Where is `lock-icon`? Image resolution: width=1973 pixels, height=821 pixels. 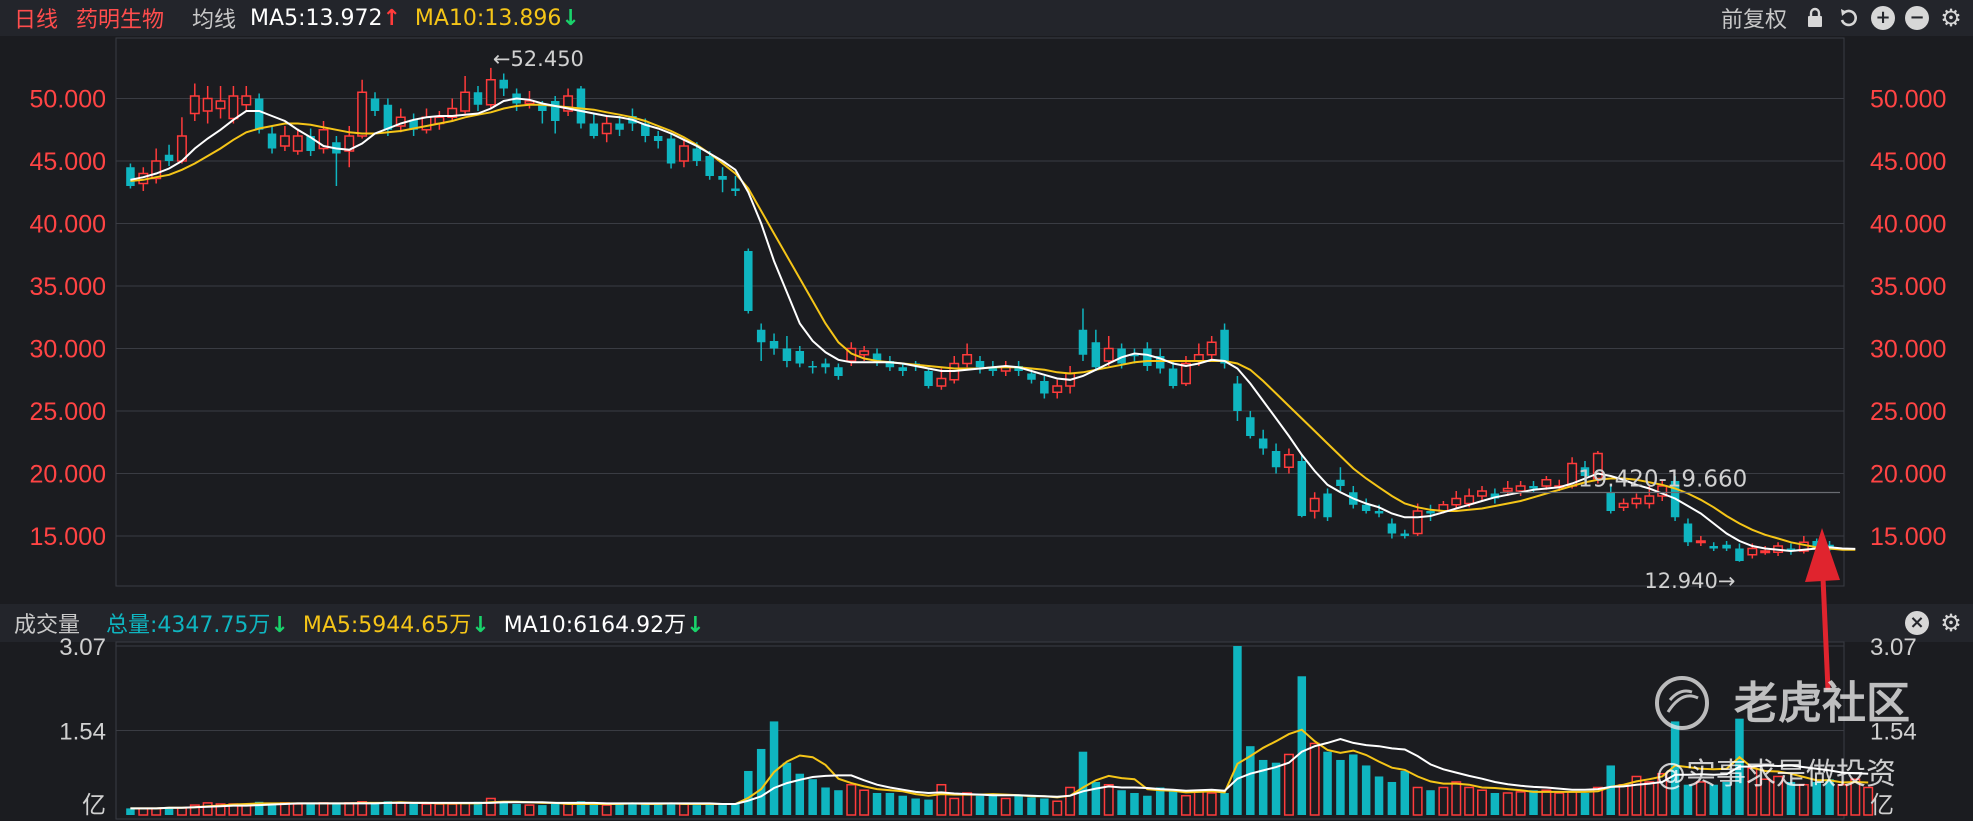 lock-icon is located at coordinates (1815, 18).